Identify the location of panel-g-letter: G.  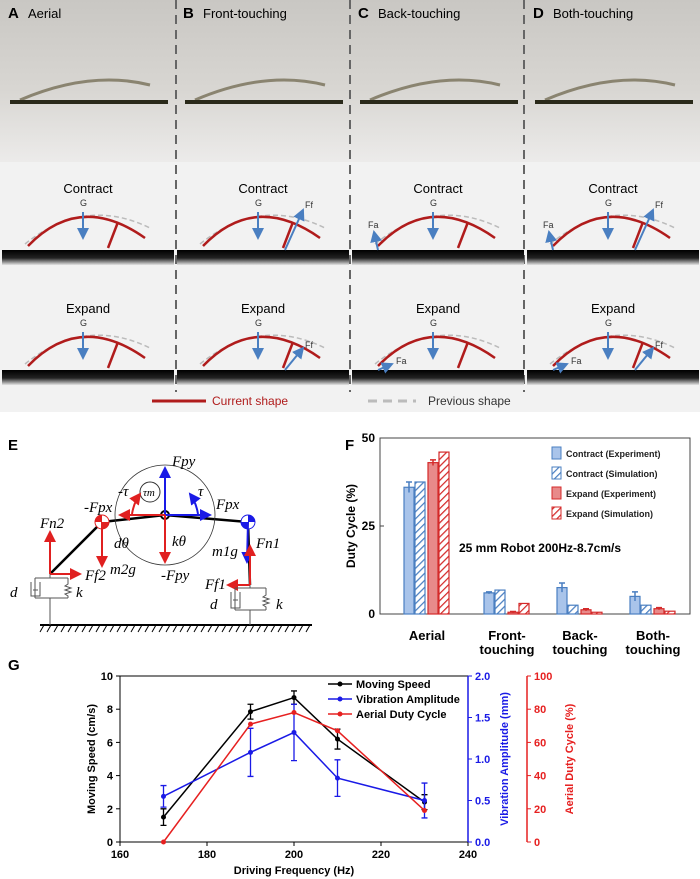
(14, 665).